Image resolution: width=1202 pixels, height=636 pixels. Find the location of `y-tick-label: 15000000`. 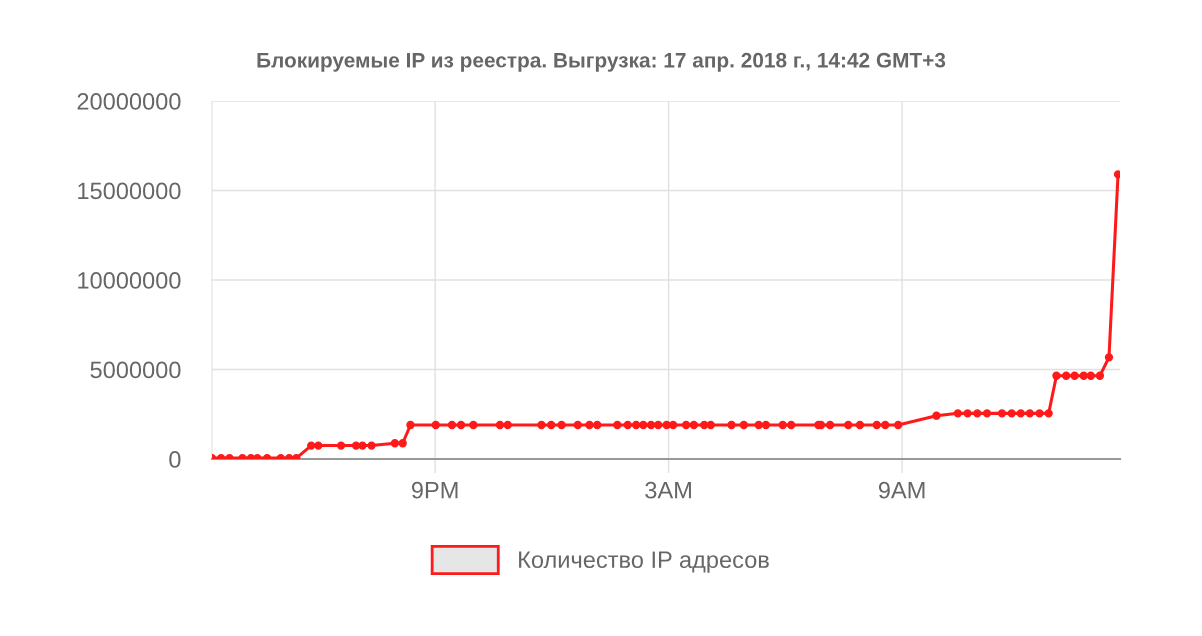

y-tick-label: 15000000 is located at coordinates (129, 191).